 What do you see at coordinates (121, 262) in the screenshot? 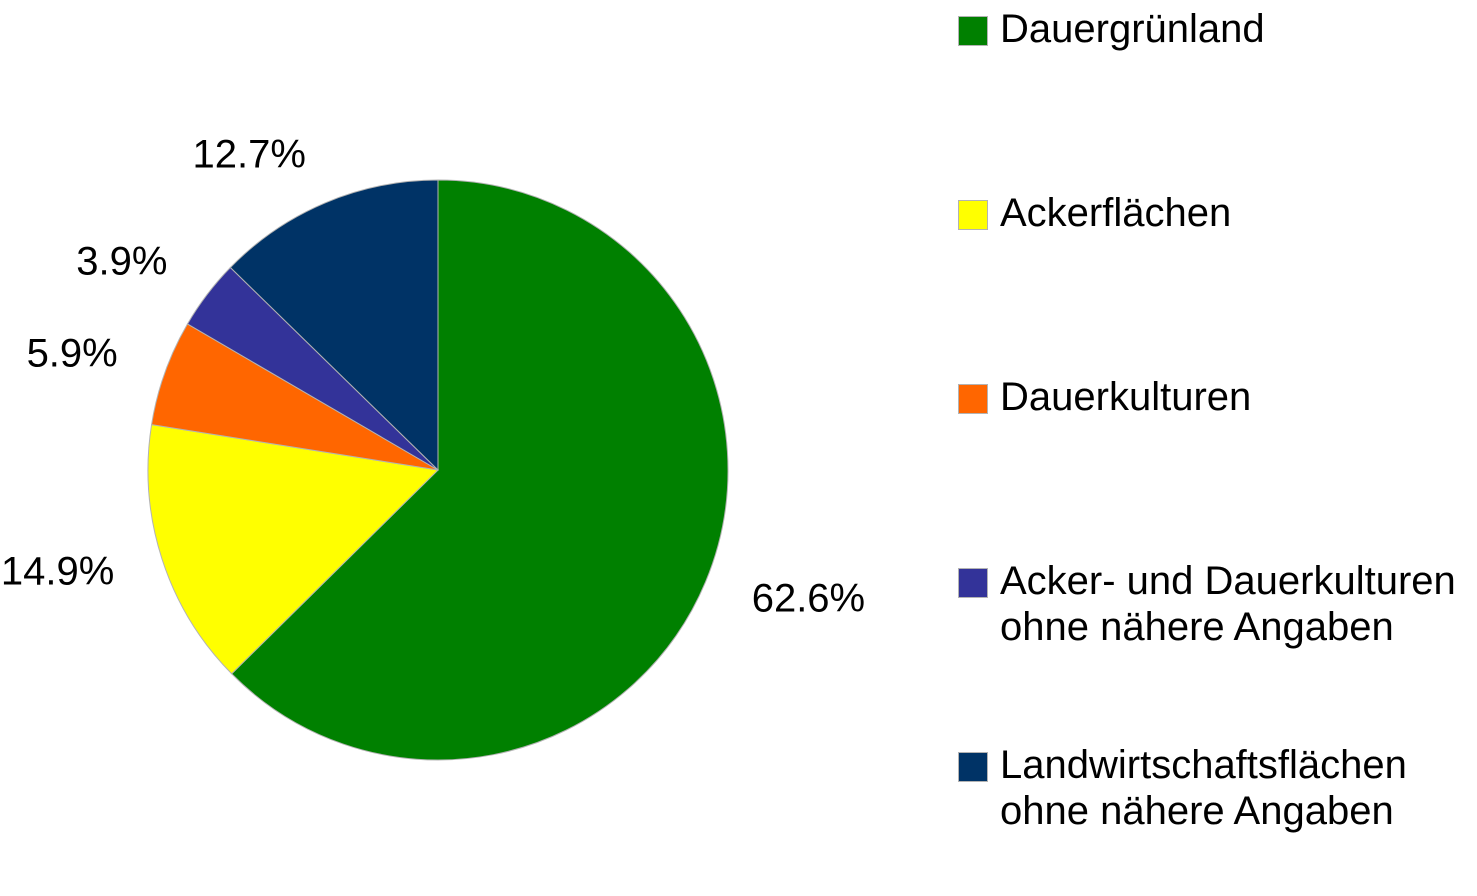
I see `data-label: 3.9%` at bounding box center [121, 262].